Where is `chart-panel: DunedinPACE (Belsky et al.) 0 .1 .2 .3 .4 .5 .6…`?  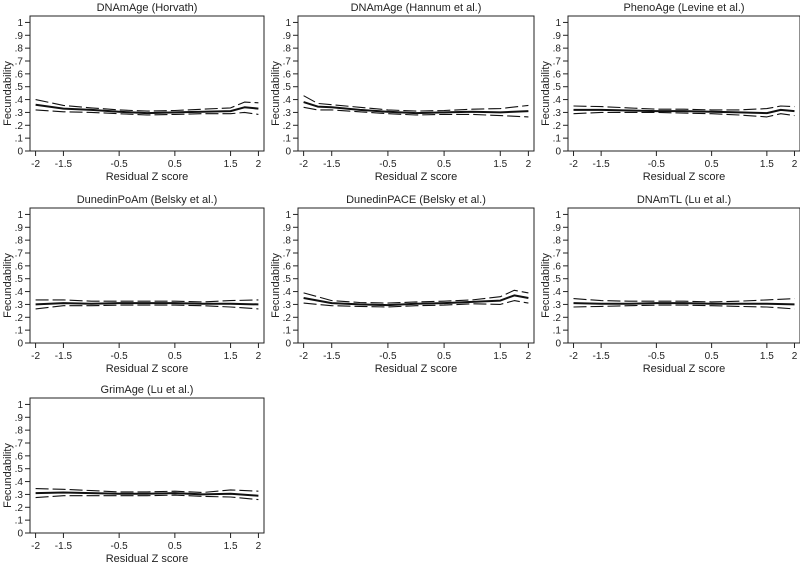
chart-panel: DunedinPACE (Belsky et al.) 0 .1 .2 .3 .4 .5 .6… is located at coordinates (402, 284).